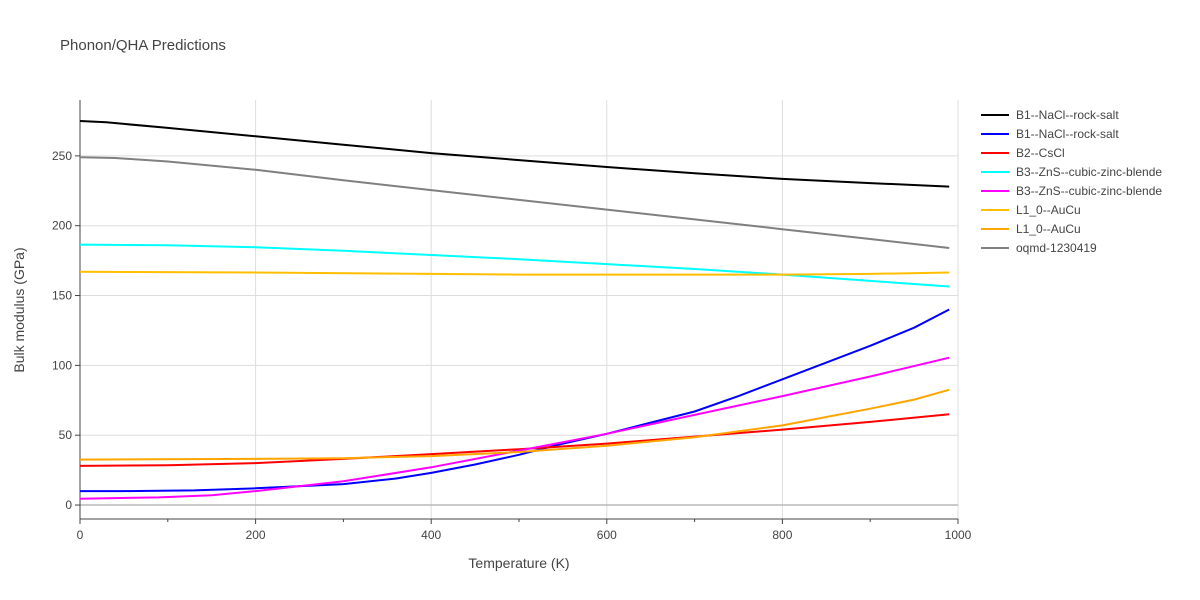  What do you see at coordinates (1056, 248) in the screenshot?
I see `legend-label: oqmd-1230419` at bounding box center [1056, 248].